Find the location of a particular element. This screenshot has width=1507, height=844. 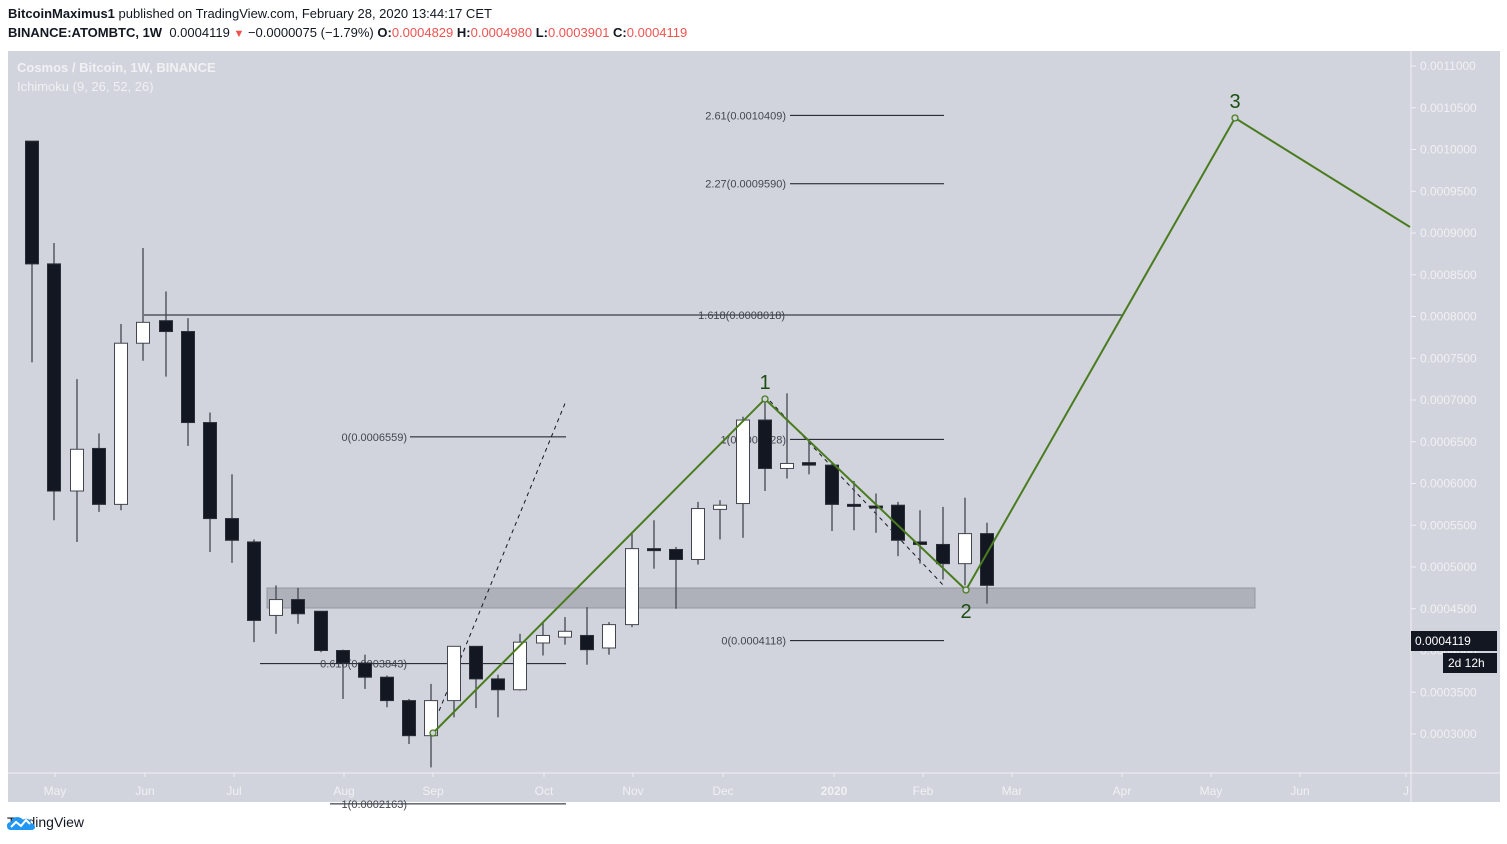

price-axis-label: 0.0006500 is located at coordinates (1448, 442).